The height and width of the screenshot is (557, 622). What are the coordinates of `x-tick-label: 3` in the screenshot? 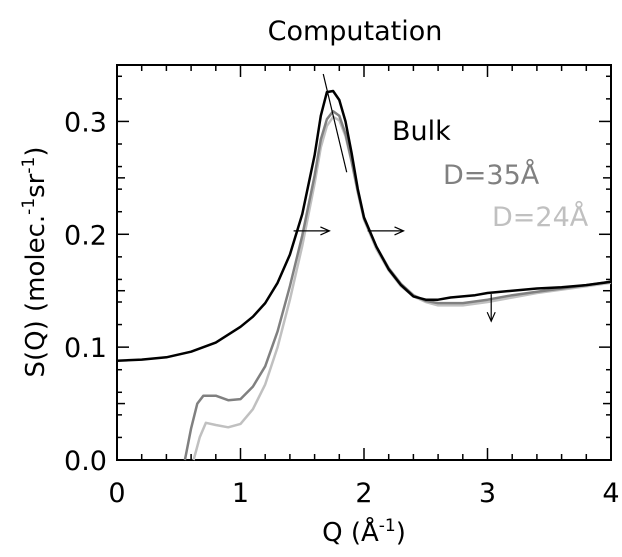 It's located at (487, 493).